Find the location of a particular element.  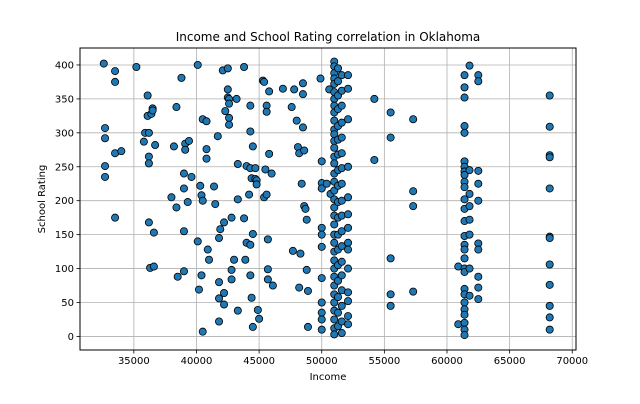

y-tick-label: 350 is located at coordinates (64, 99).